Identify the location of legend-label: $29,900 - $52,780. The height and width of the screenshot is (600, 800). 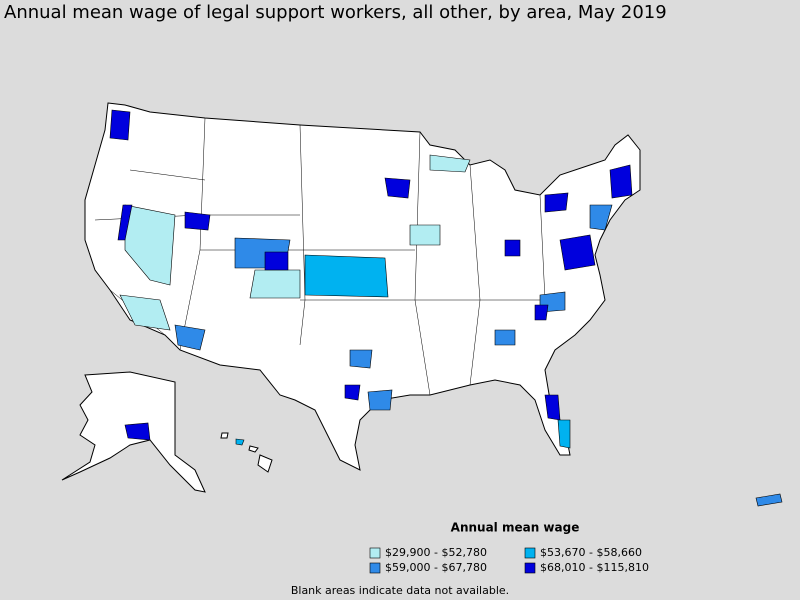
(436, 552).